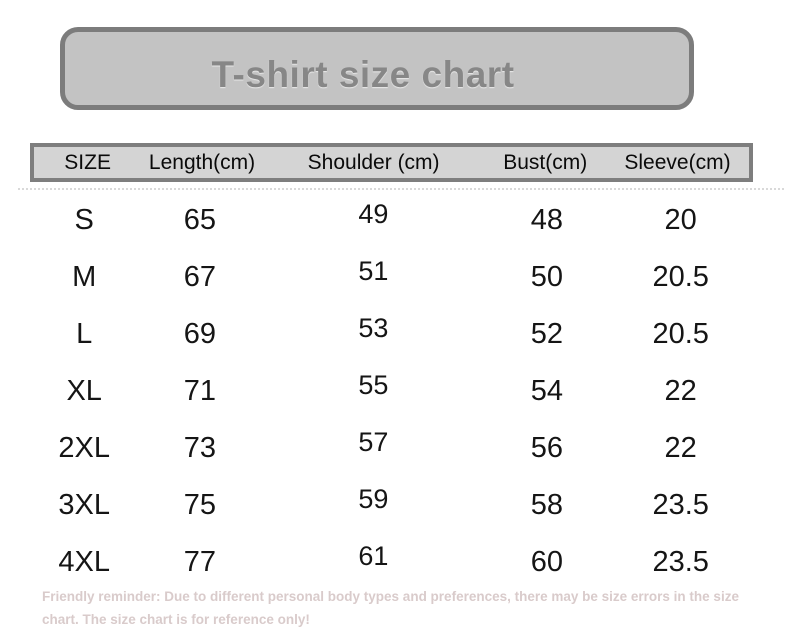 Image resolution: width=797 pixels, height=631 pixels. Describe the element at coordinates (373, 214) in the screenshot. I see `value-cell: 49` at that location.